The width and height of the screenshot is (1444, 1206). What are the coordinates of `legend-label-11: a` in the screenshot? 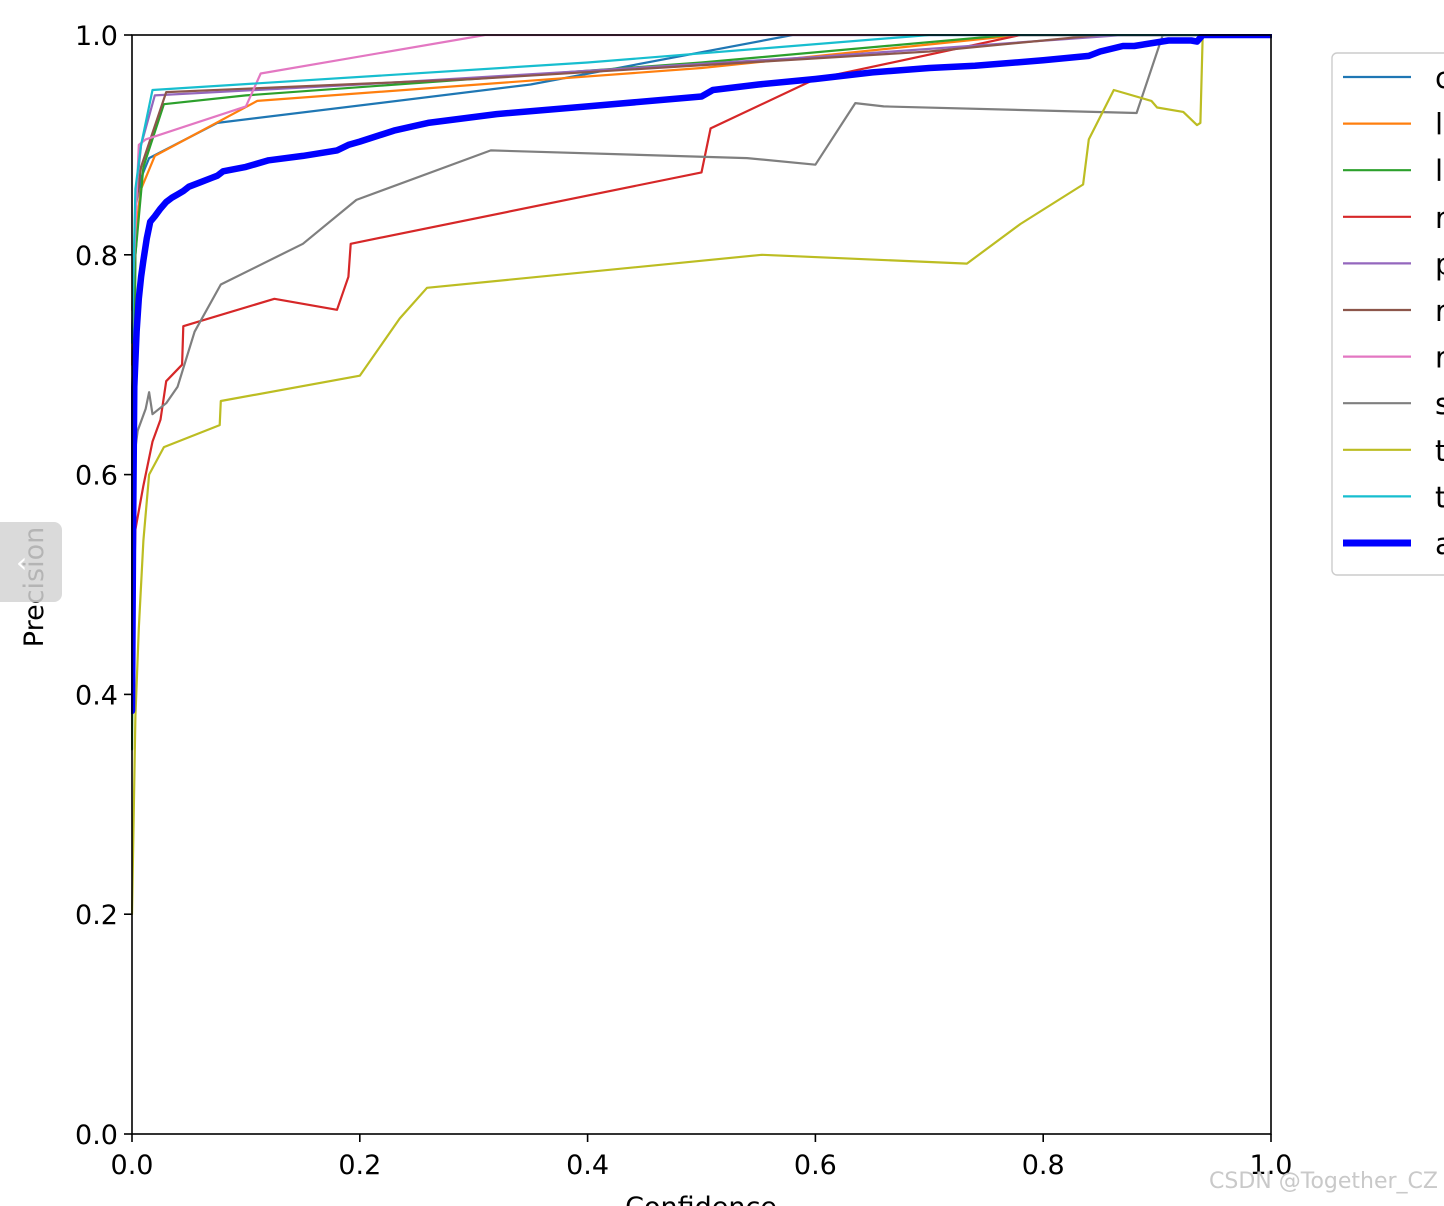 It's located at (1439, 544).